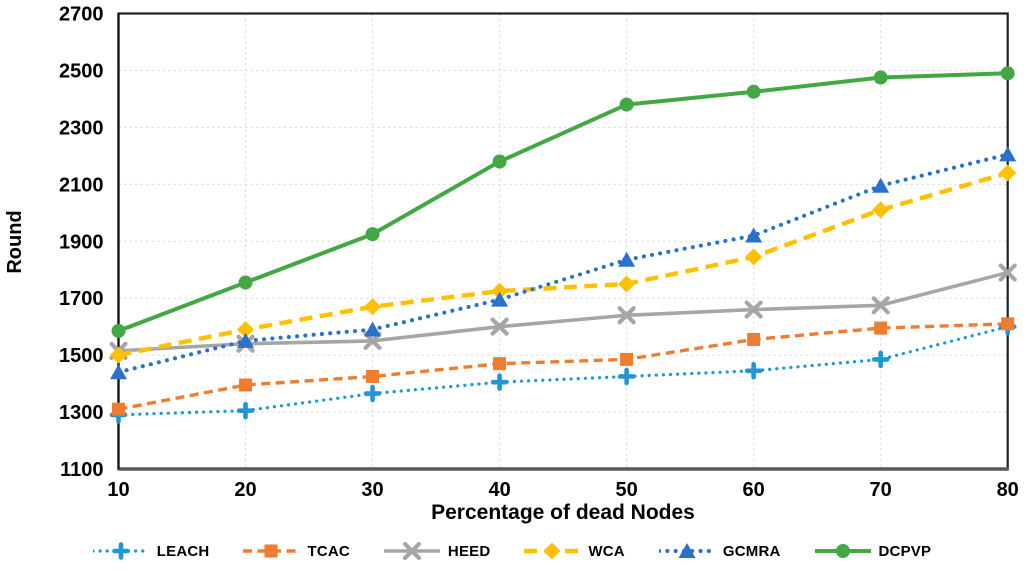 The height and width of the screenshot is (574, 1024). What do you see at coordinates (563, 366) in the screenshot?
I see `series-line-tcac` at bounding box center [563, 366].